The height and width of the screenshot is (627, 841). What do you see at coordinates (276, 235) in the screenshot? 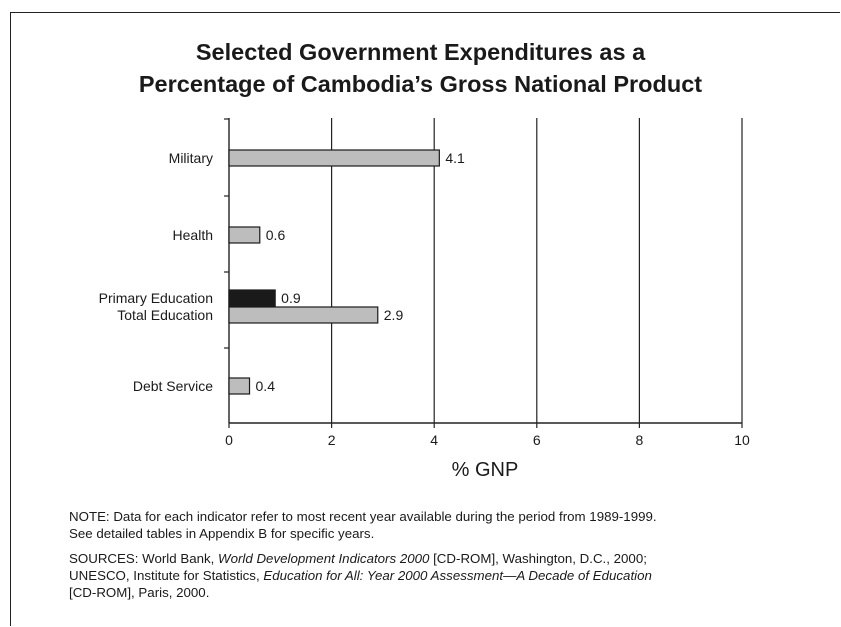
I see `bar-value-label-1: 0.6` at bounding box center [276, 235].